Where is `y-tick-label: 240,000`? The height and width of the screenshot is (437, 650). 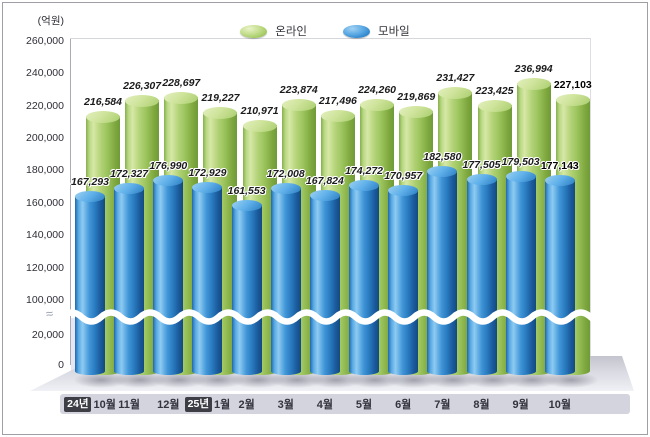
y-tick-label: 240,000 is located at coordinates (45, 73).